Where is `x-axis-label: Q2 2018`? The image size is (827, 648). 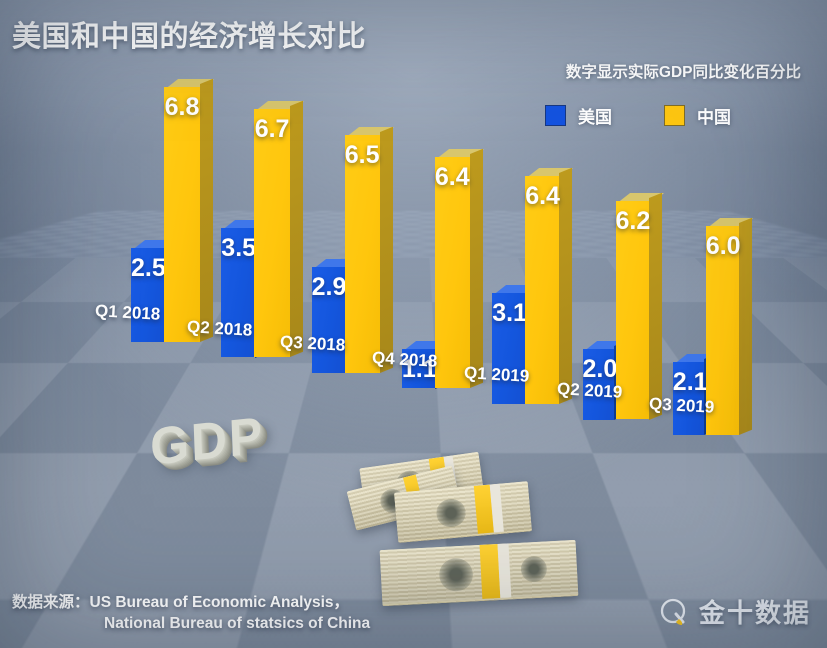
x-axis-label: Q2 2018 is located at coordinates (220, 328).